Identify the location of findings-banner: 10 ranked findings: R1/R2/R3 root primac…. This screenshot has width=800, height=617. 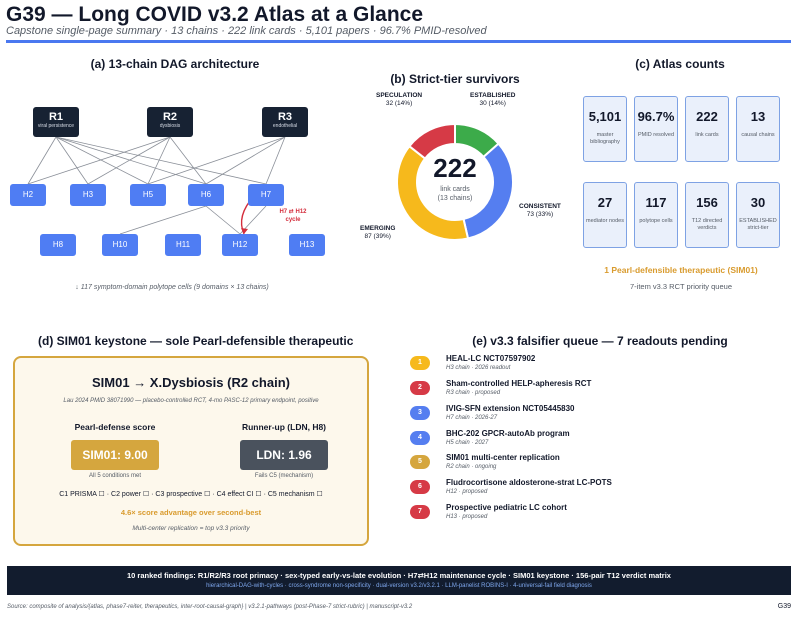
(399, 580).